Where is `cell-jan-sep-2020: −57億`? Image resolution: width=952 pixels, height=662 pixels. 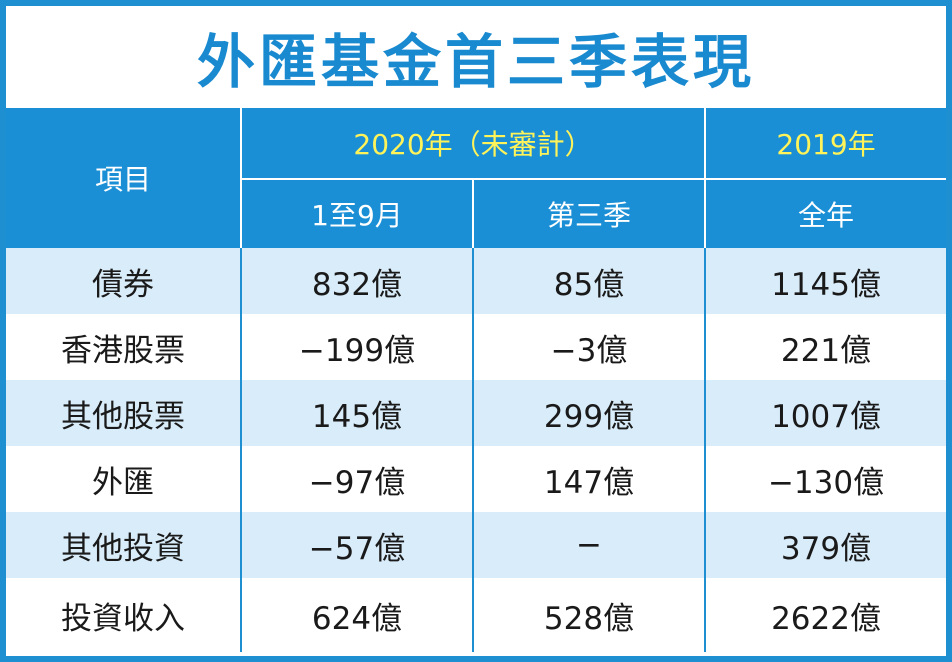 cell-jan-sep-2020: −57億 is located at coordinates (356, 545).